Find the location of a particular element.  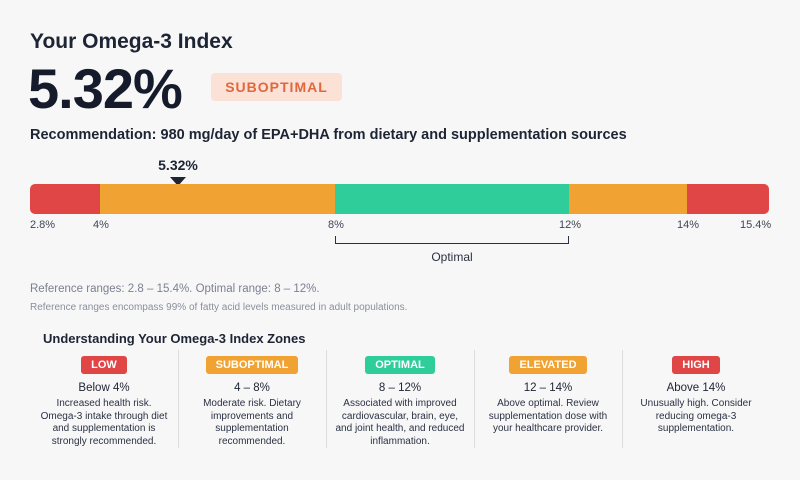

zone-range: Above 14% is located at coordinates (696, 388).